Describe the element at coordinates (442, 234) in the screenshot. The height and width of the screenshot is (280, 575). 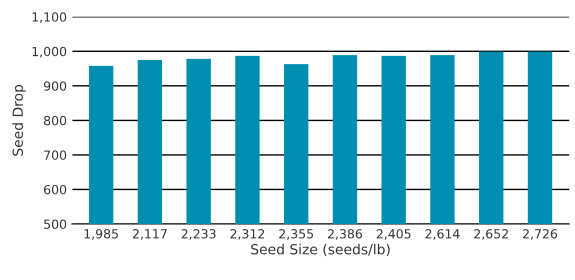
I see `x-tick-label: 2,614` at that location.